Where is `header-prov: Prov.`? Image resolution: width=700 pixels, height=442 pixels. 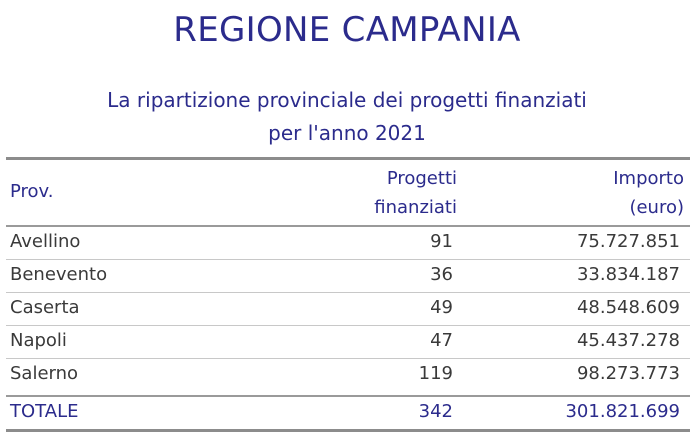
header-prov: Prov. is located at coordinates (32, 191).